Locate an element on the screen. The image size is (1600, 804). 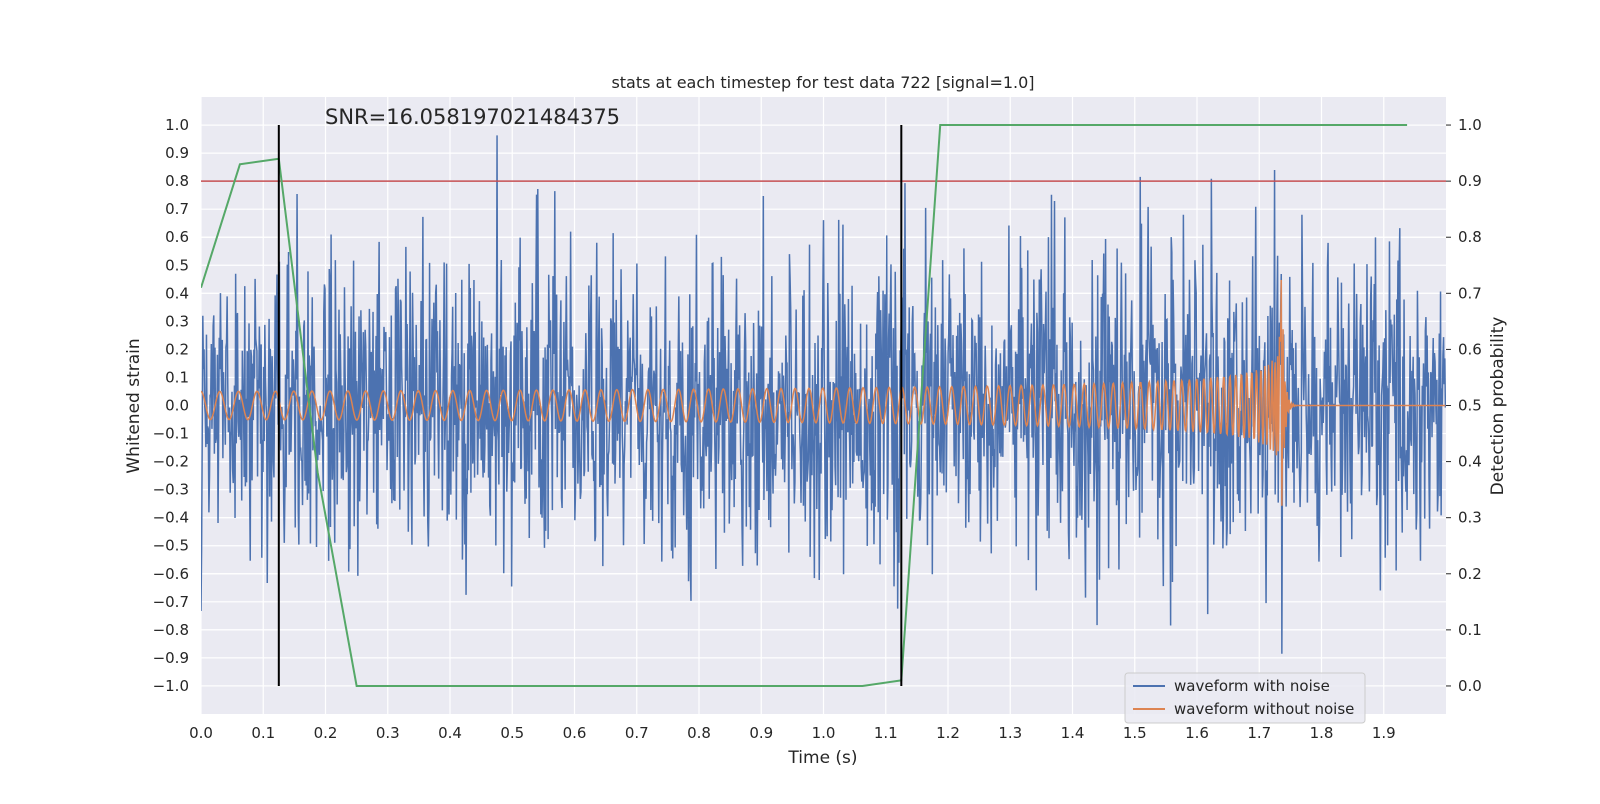
x-tick-label: 1.0 is located at coordinates (824, 733).